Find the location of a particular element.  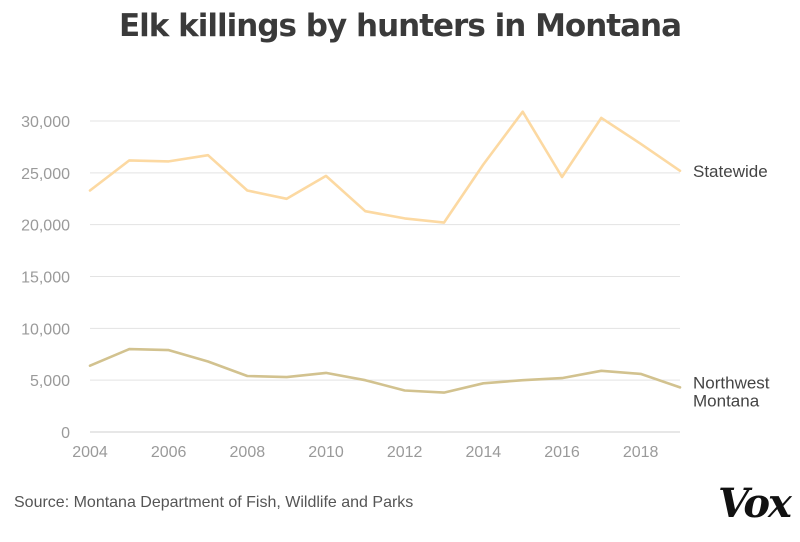

series-label: Northwest is located at coordinates (731, 382).